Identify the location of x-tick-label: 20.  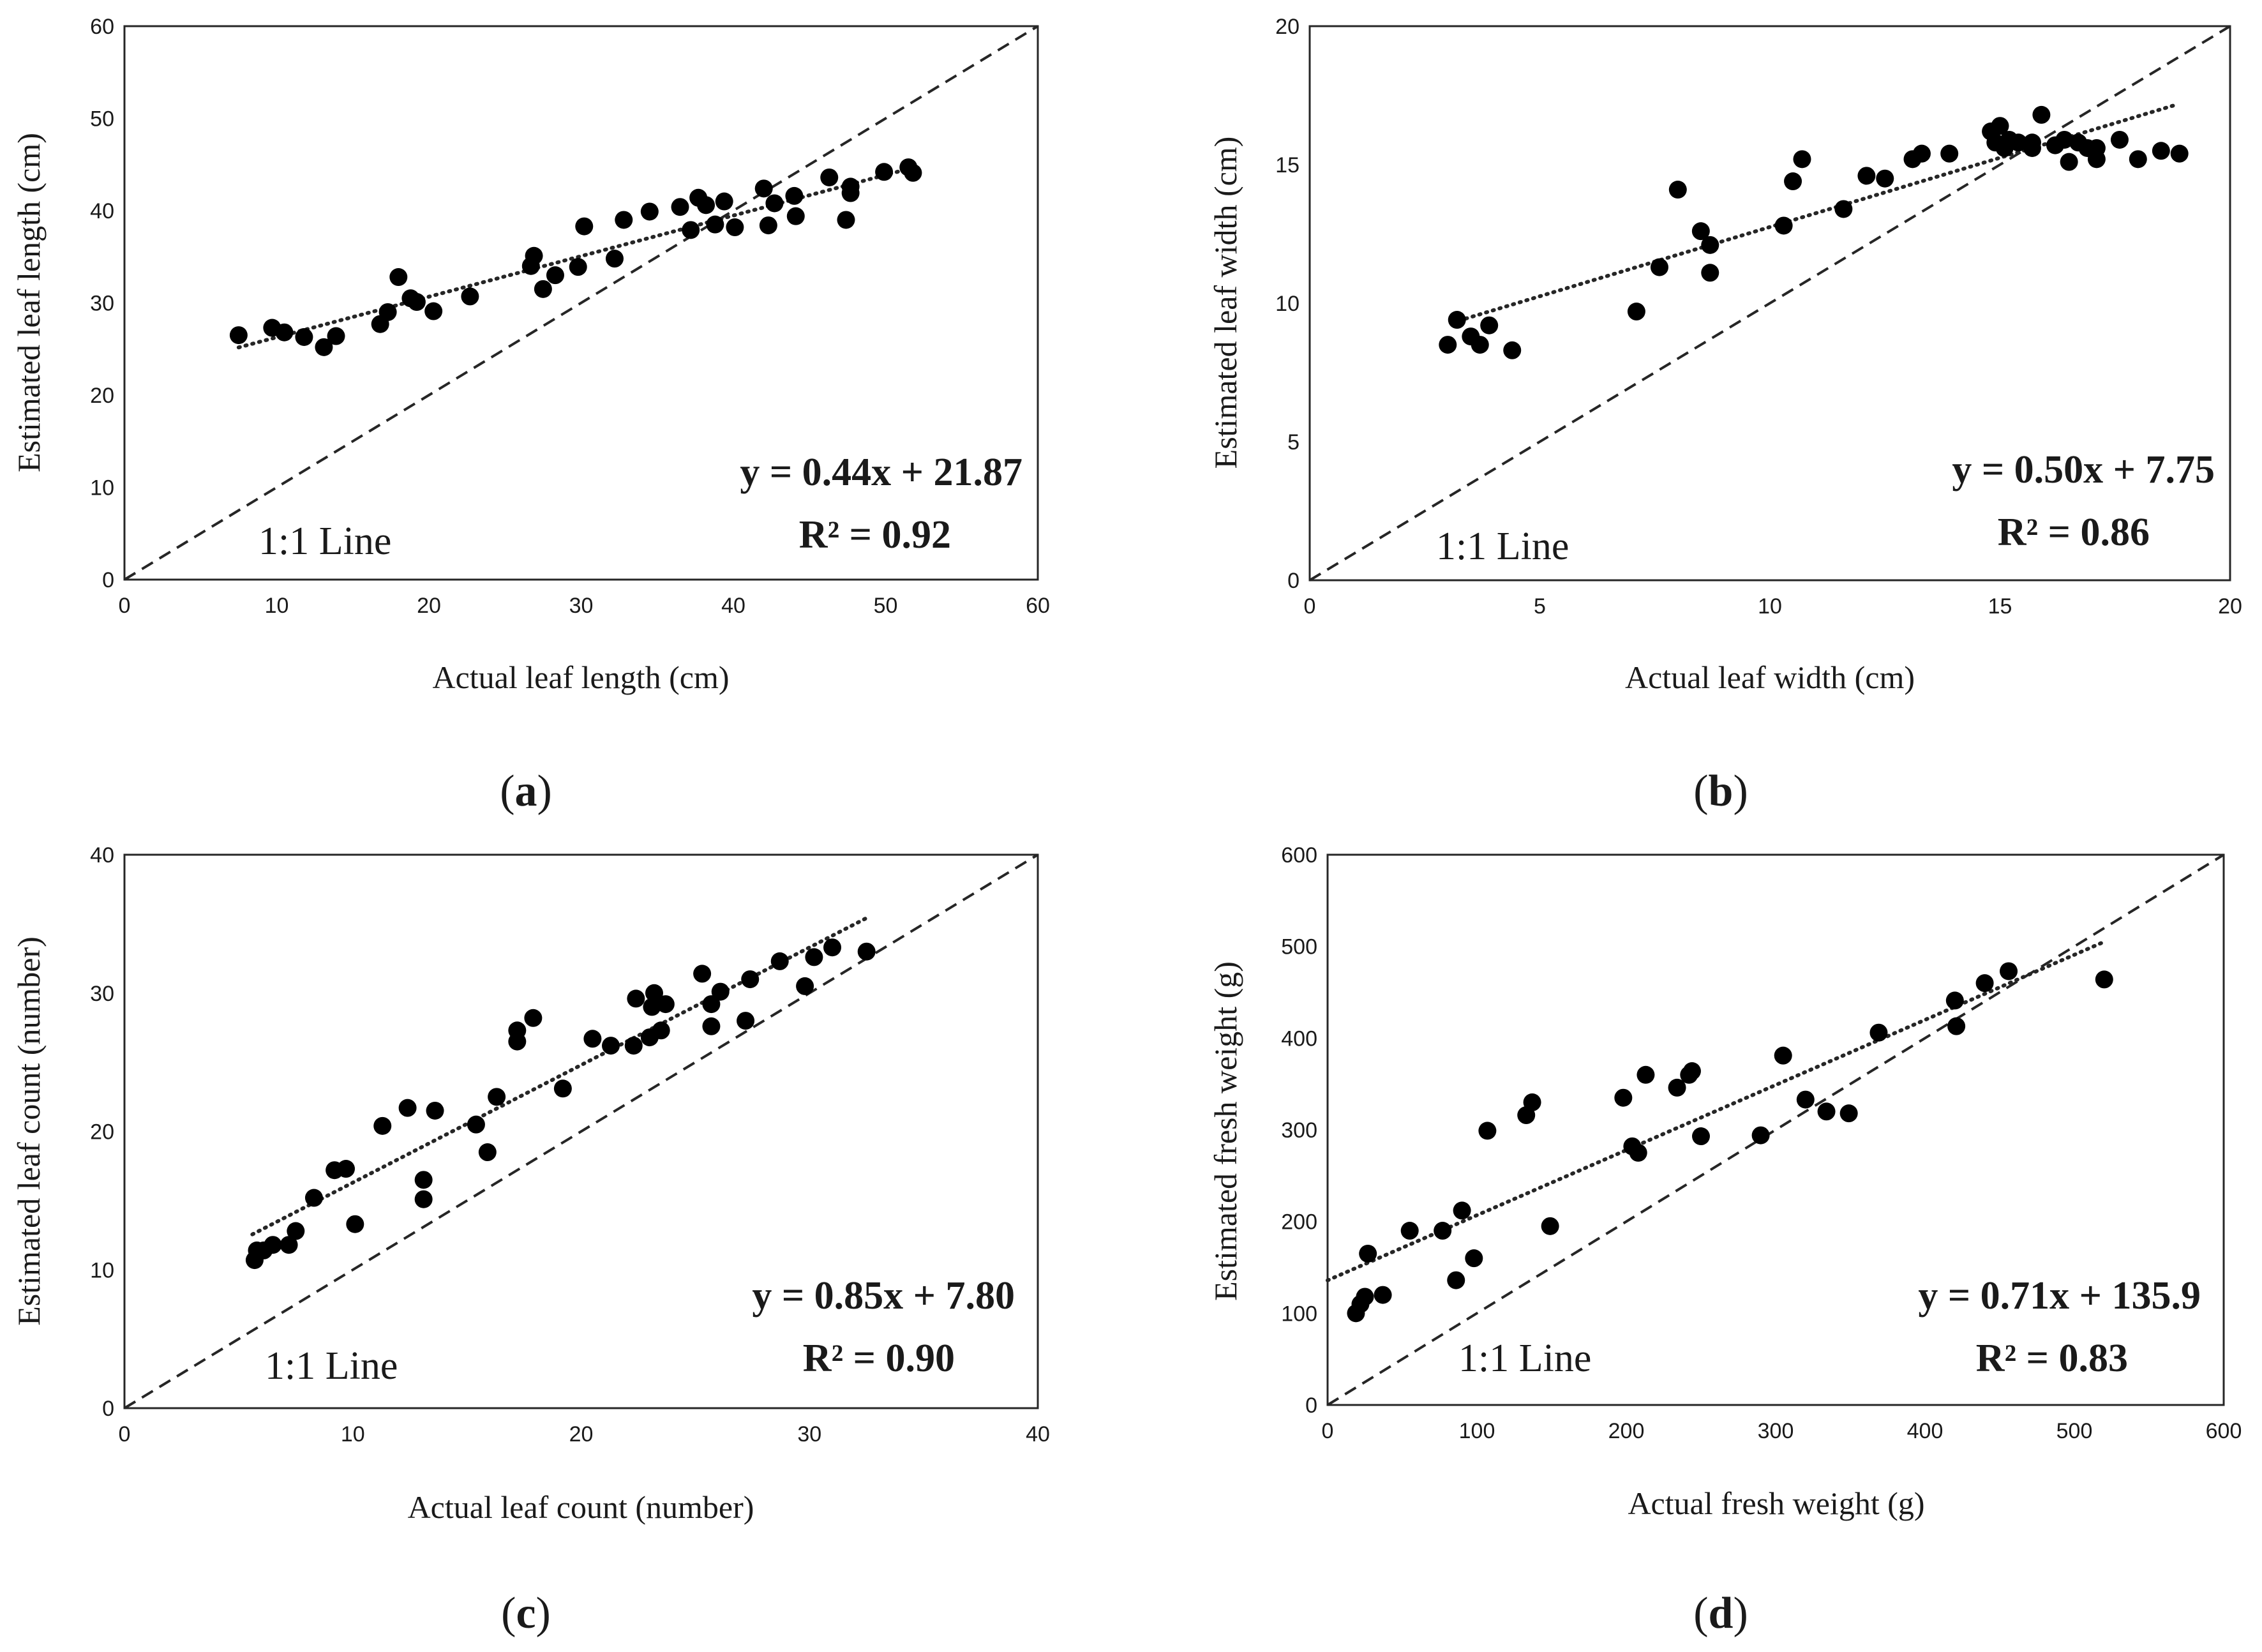
(429, 606).